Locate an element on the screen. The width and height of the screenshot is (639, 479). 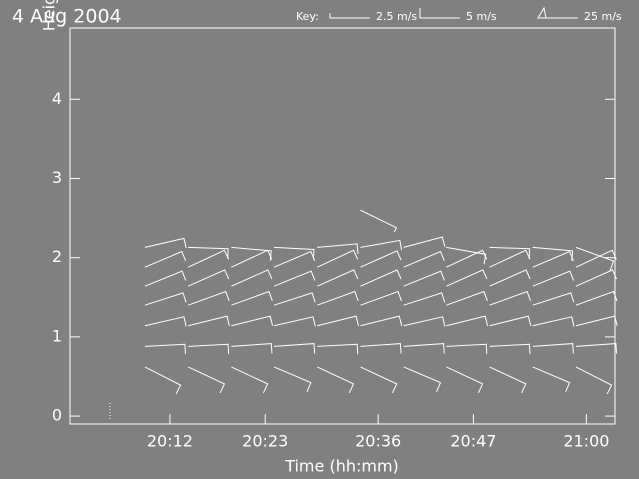
x-tick-label: 20:23 is located at coordinates (265, 441).